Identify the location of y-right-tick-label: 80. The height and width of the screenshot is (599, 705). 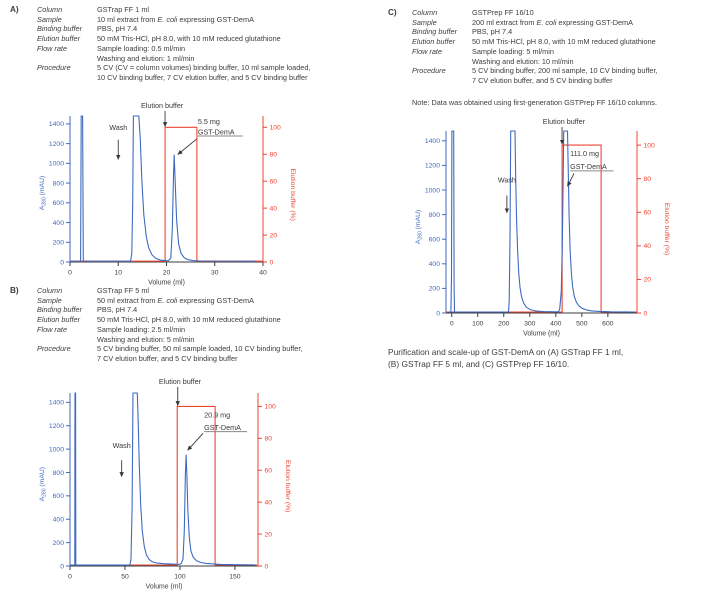
(274, 155).